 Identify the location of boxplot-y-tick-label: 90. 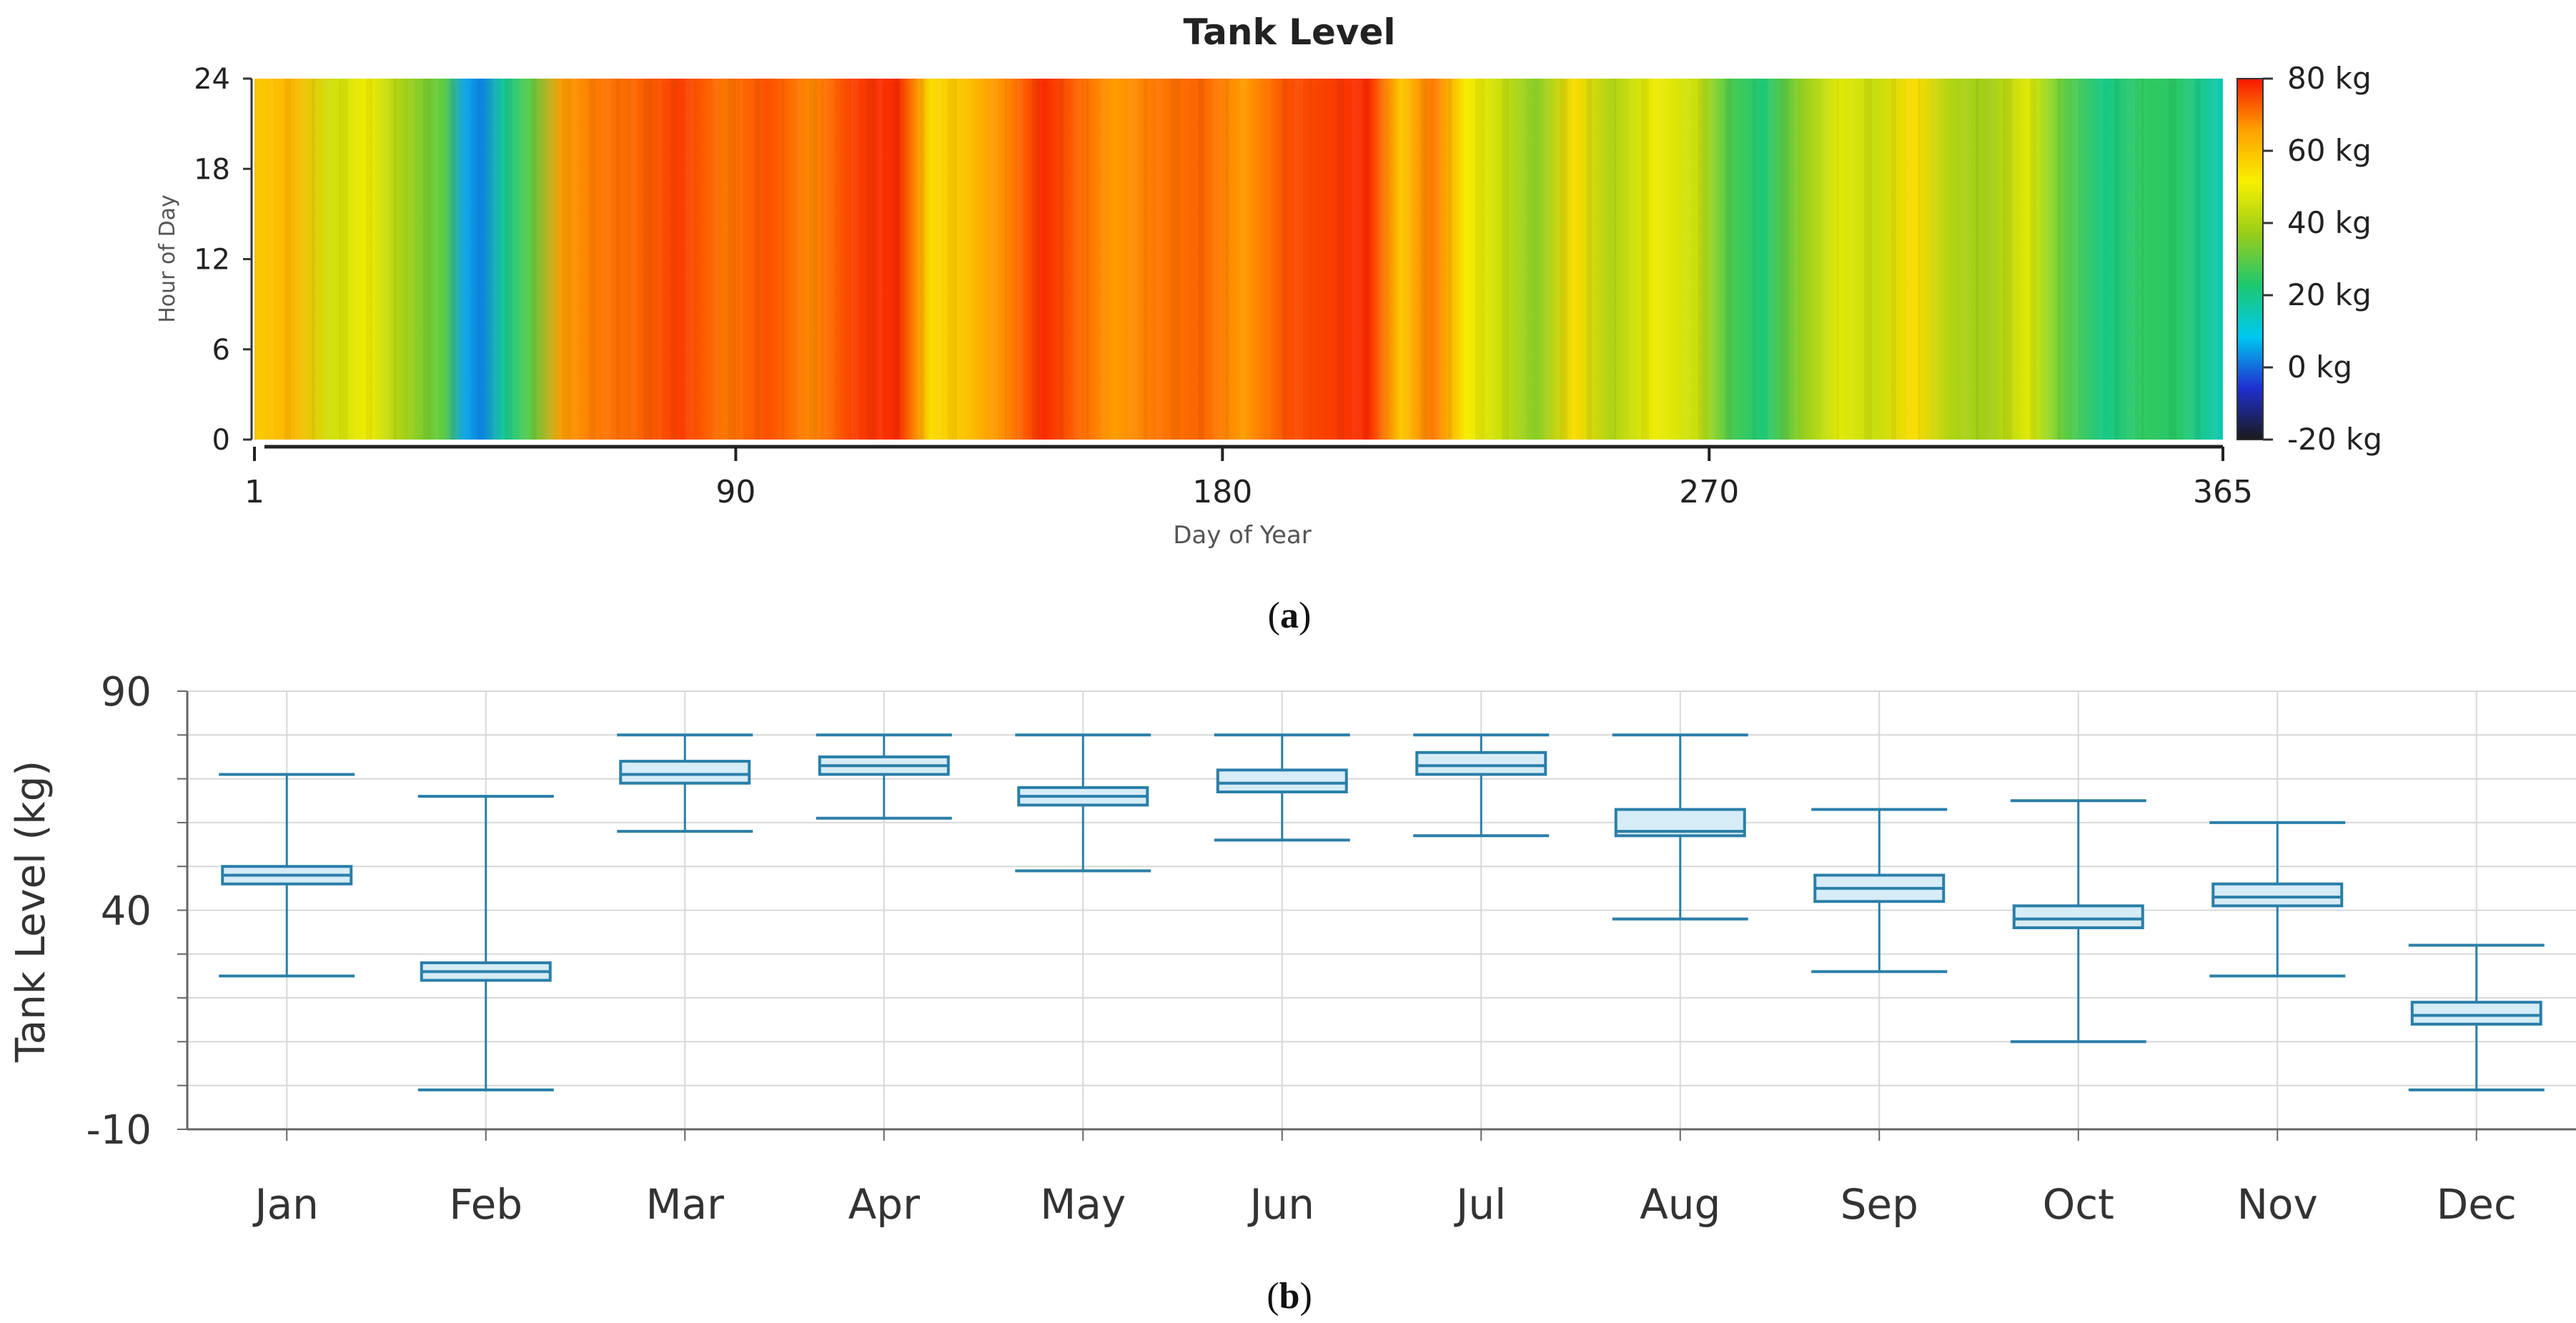
(127, 692).